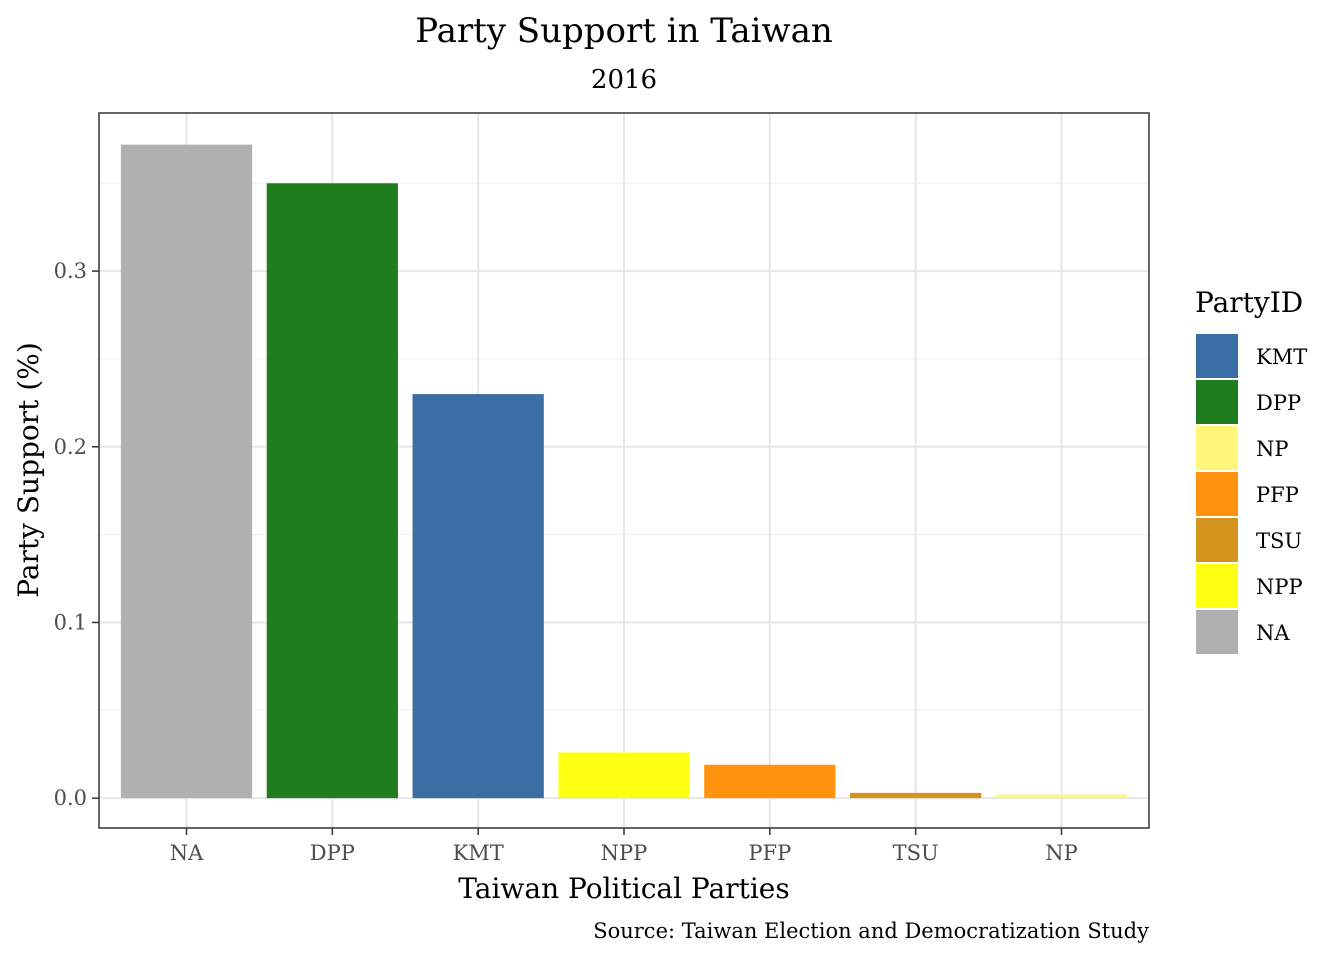 This screenshot has height=960, width=1344. Describe the element at coordinates (478, 596) in the screenshot. I see `bar-kmt` at that location.